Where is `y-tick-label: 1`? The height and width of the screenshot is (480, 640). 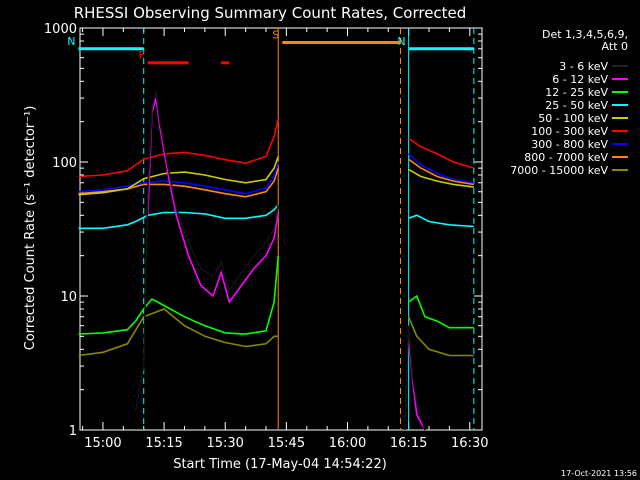 y-tick-label: 1 is located at coordinates (73, 431).